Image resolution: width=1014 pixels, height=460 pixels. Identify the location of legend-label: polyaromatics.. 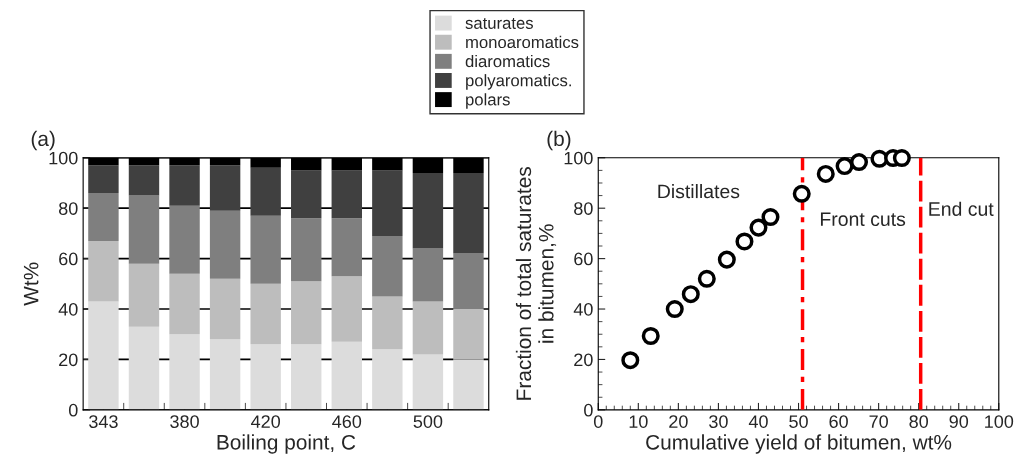
(518, 82).